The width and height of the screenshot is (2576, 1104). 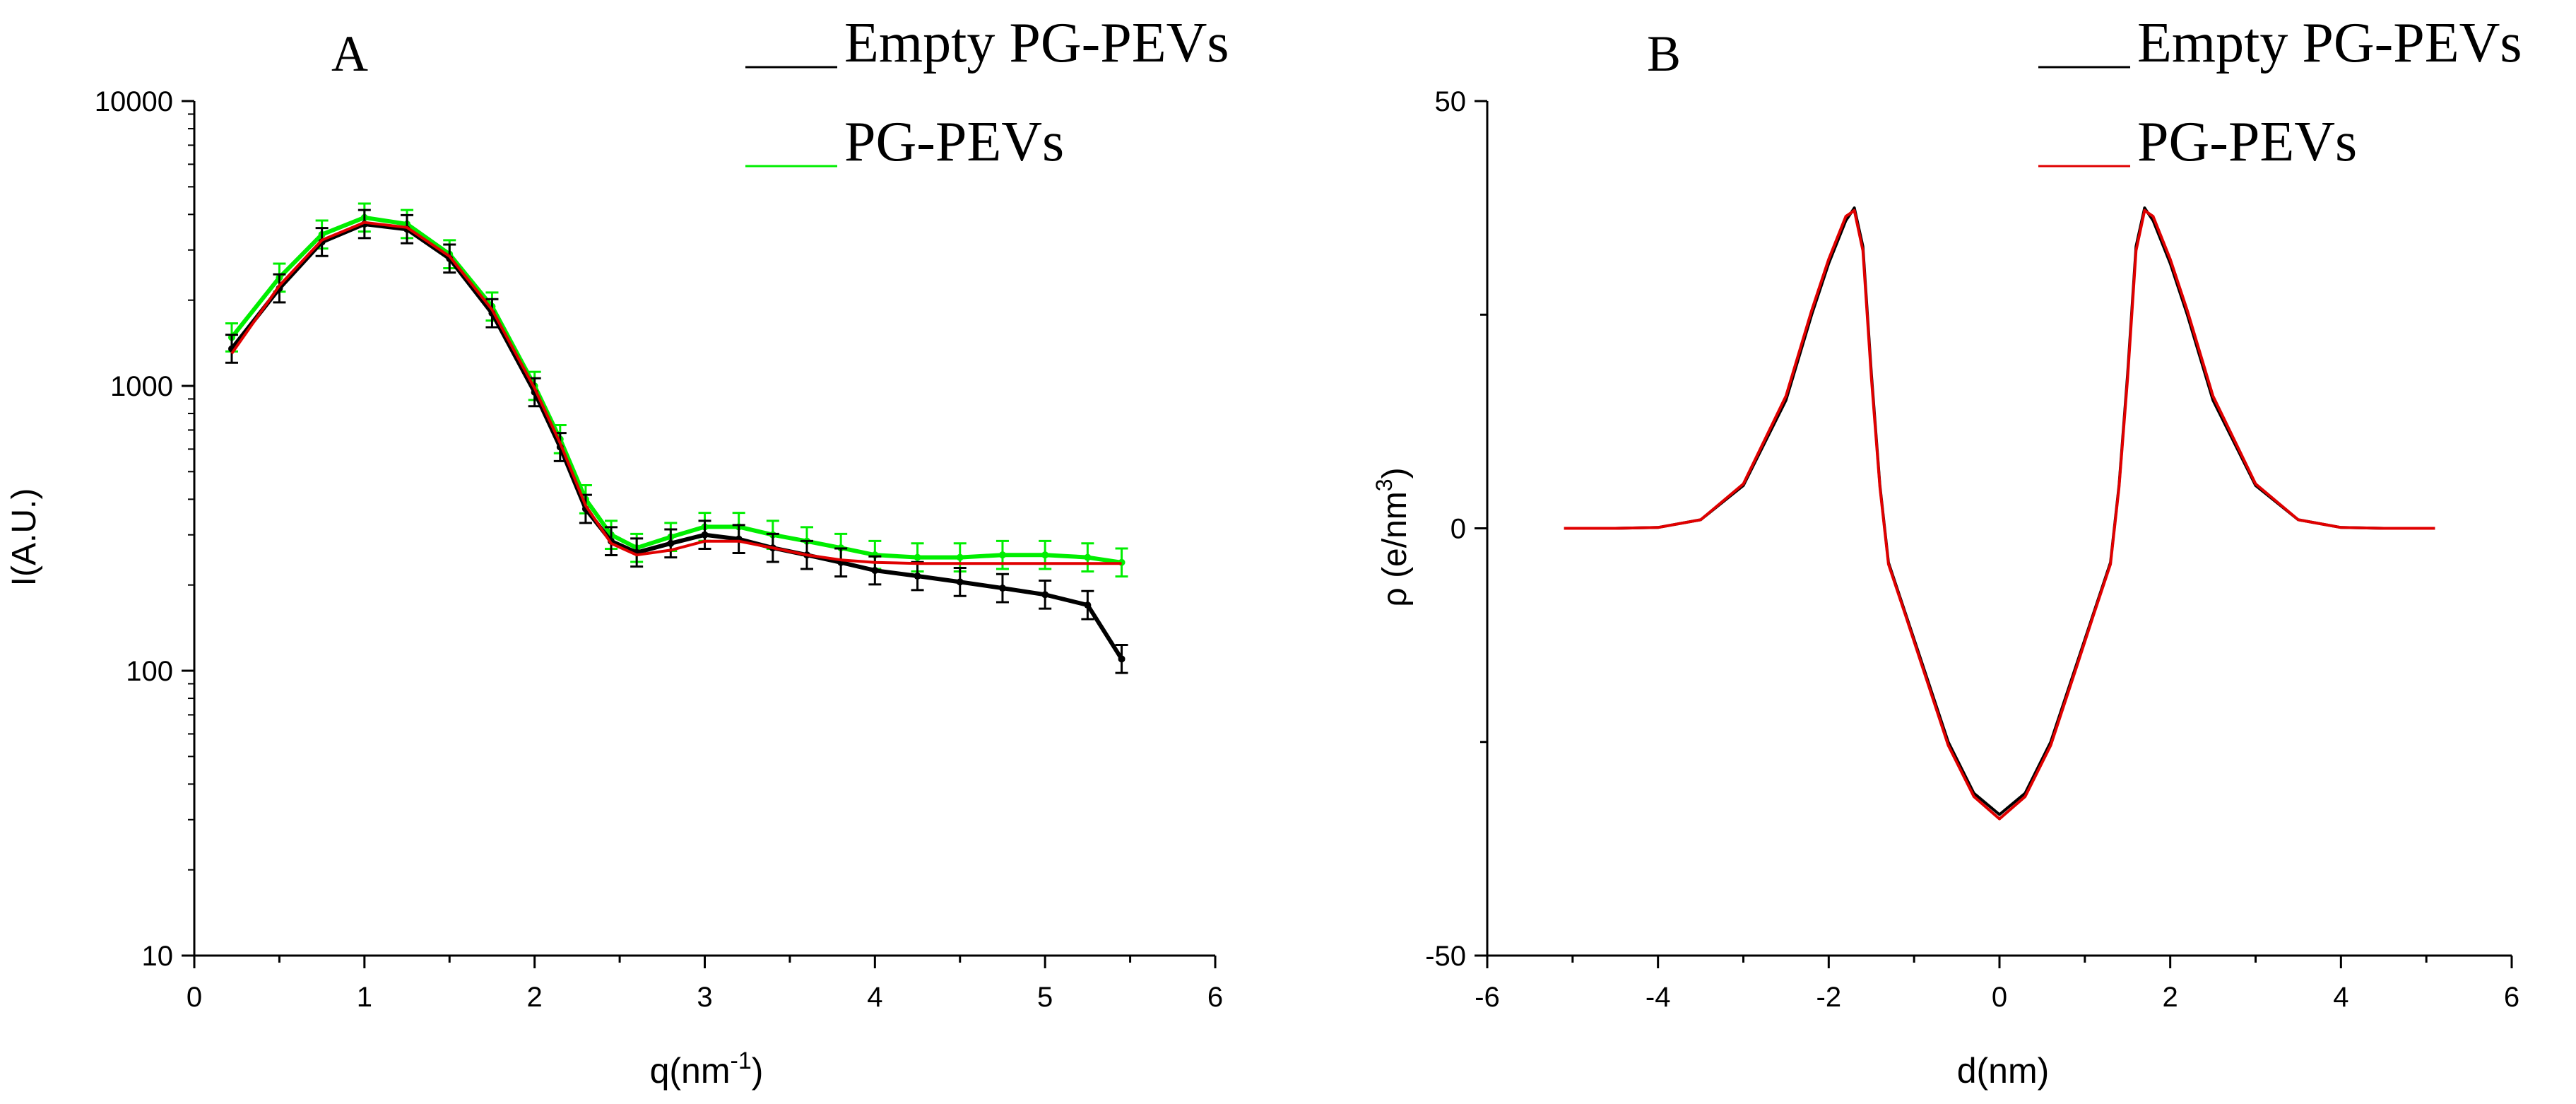 What do you see at coordinates (2003, 1071) in the screenshot?
I see `panel-b-x-label: d(nm)` at bounding box center [2003, 1071].